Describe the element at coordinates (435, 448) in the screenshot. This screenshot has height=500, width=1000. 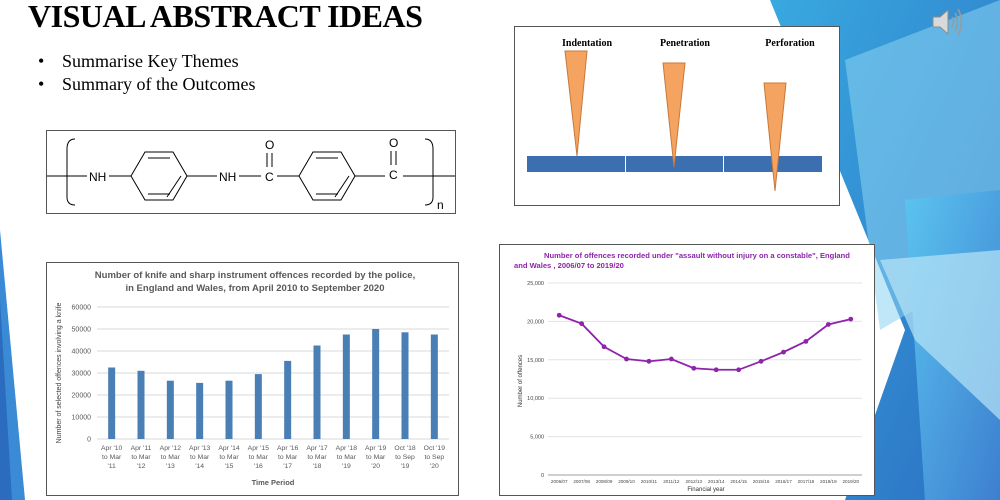
I see `x-tick-label: Oct '19` at that location.